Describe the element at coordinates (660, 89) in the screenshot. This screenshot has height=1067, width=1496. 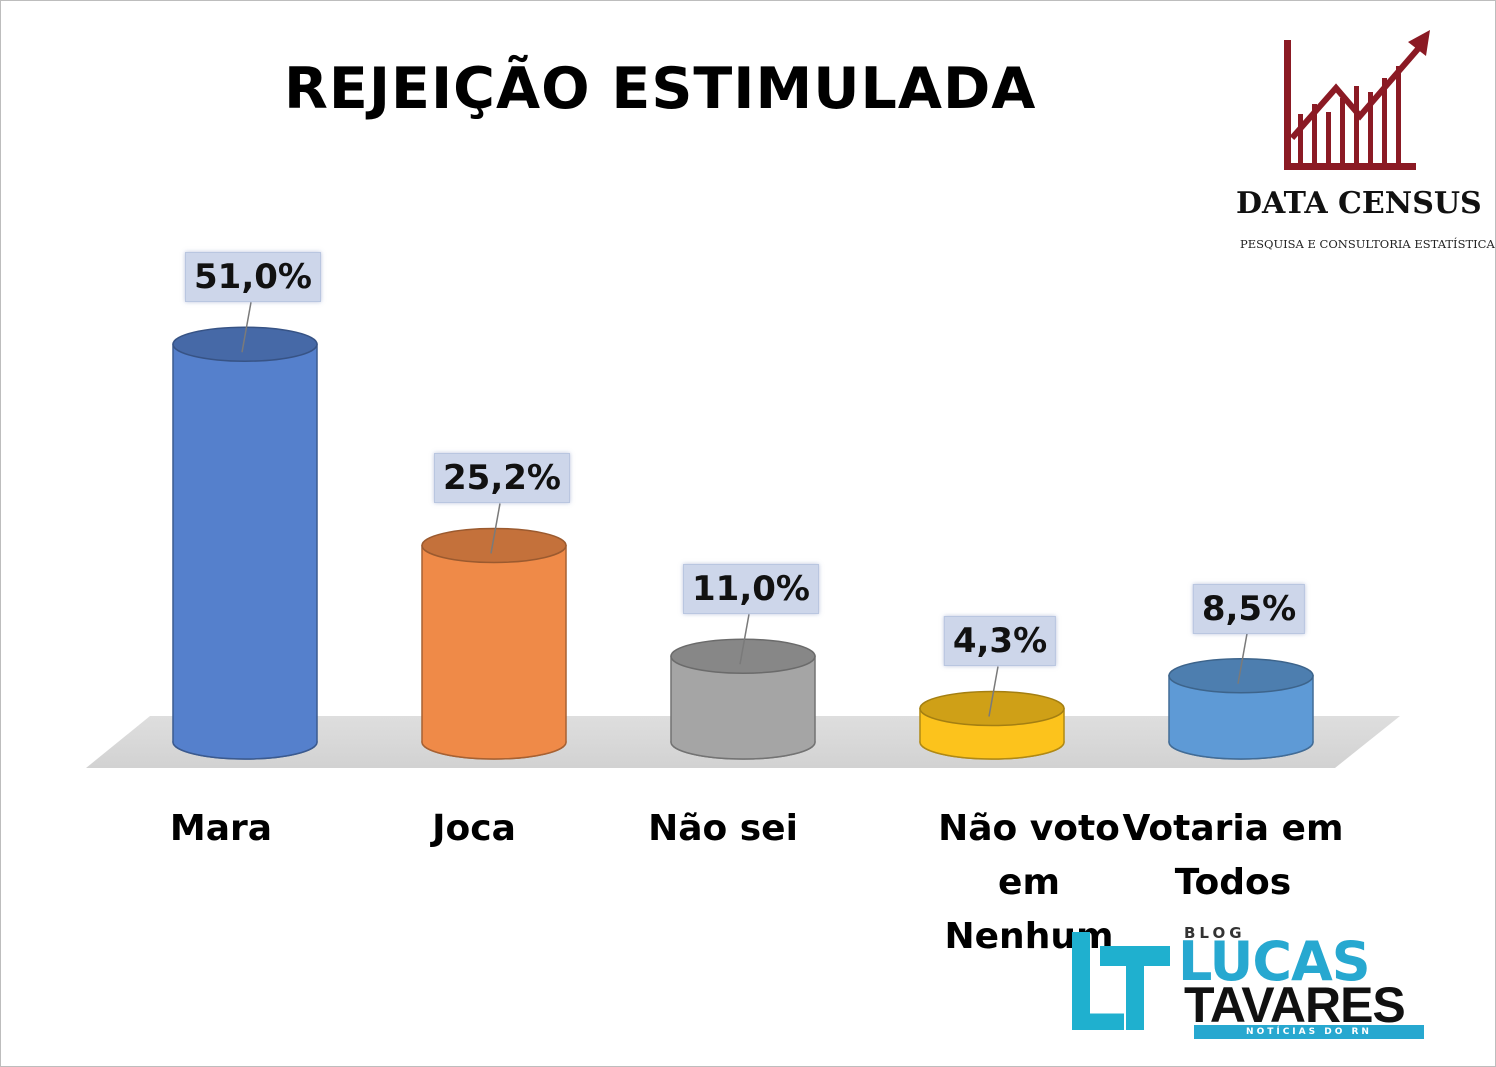
I see `chart-title: REJEIÇÃO ESTIMULADA` at that location.